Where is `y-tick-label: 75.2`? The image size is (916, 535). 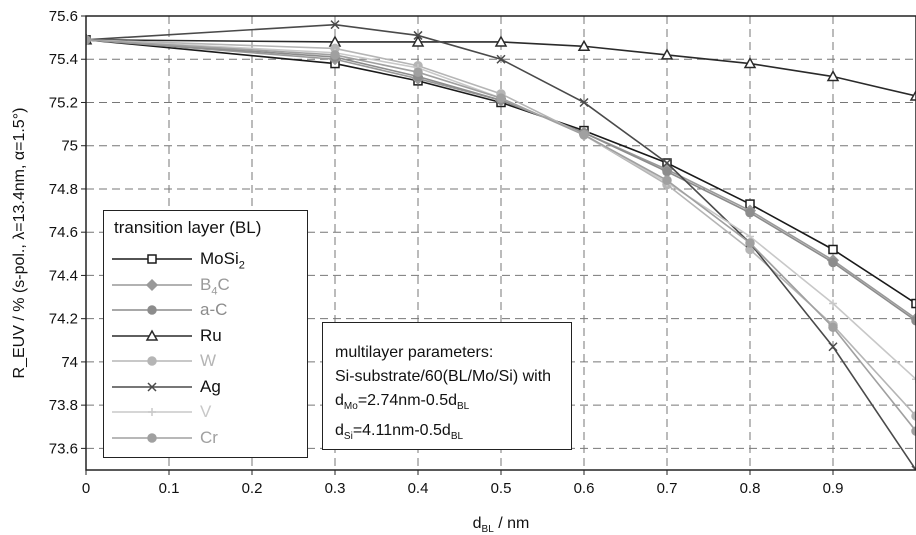
y-tick-label: 75.2 is located at coordinates (63, 102).